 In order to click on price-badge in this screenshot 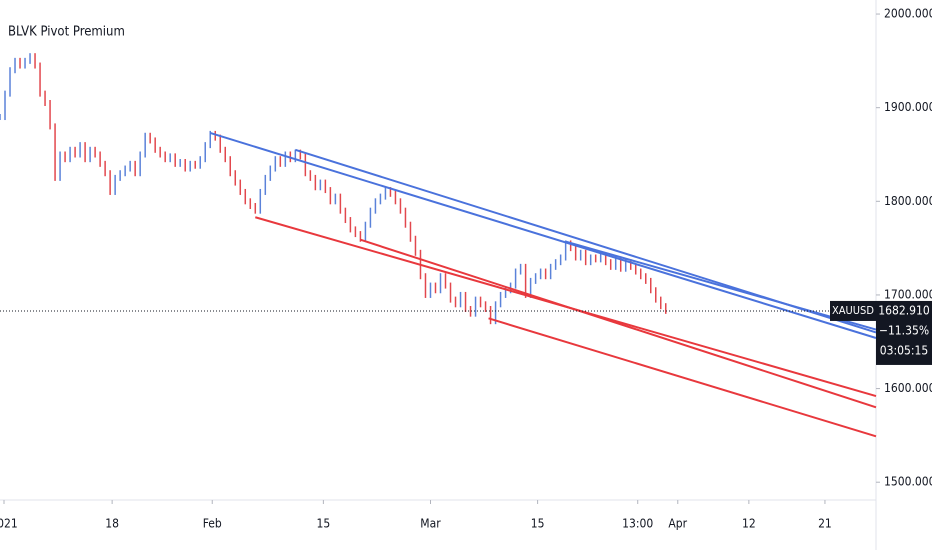, I will do `click(904, 332)`.